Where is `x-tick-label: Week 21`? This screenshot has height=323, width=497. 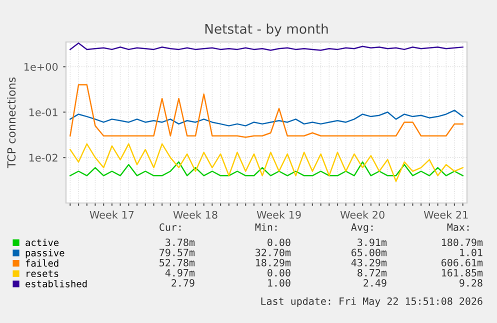 x-tick-label: Week 21 is located at coordinates (446, 214).